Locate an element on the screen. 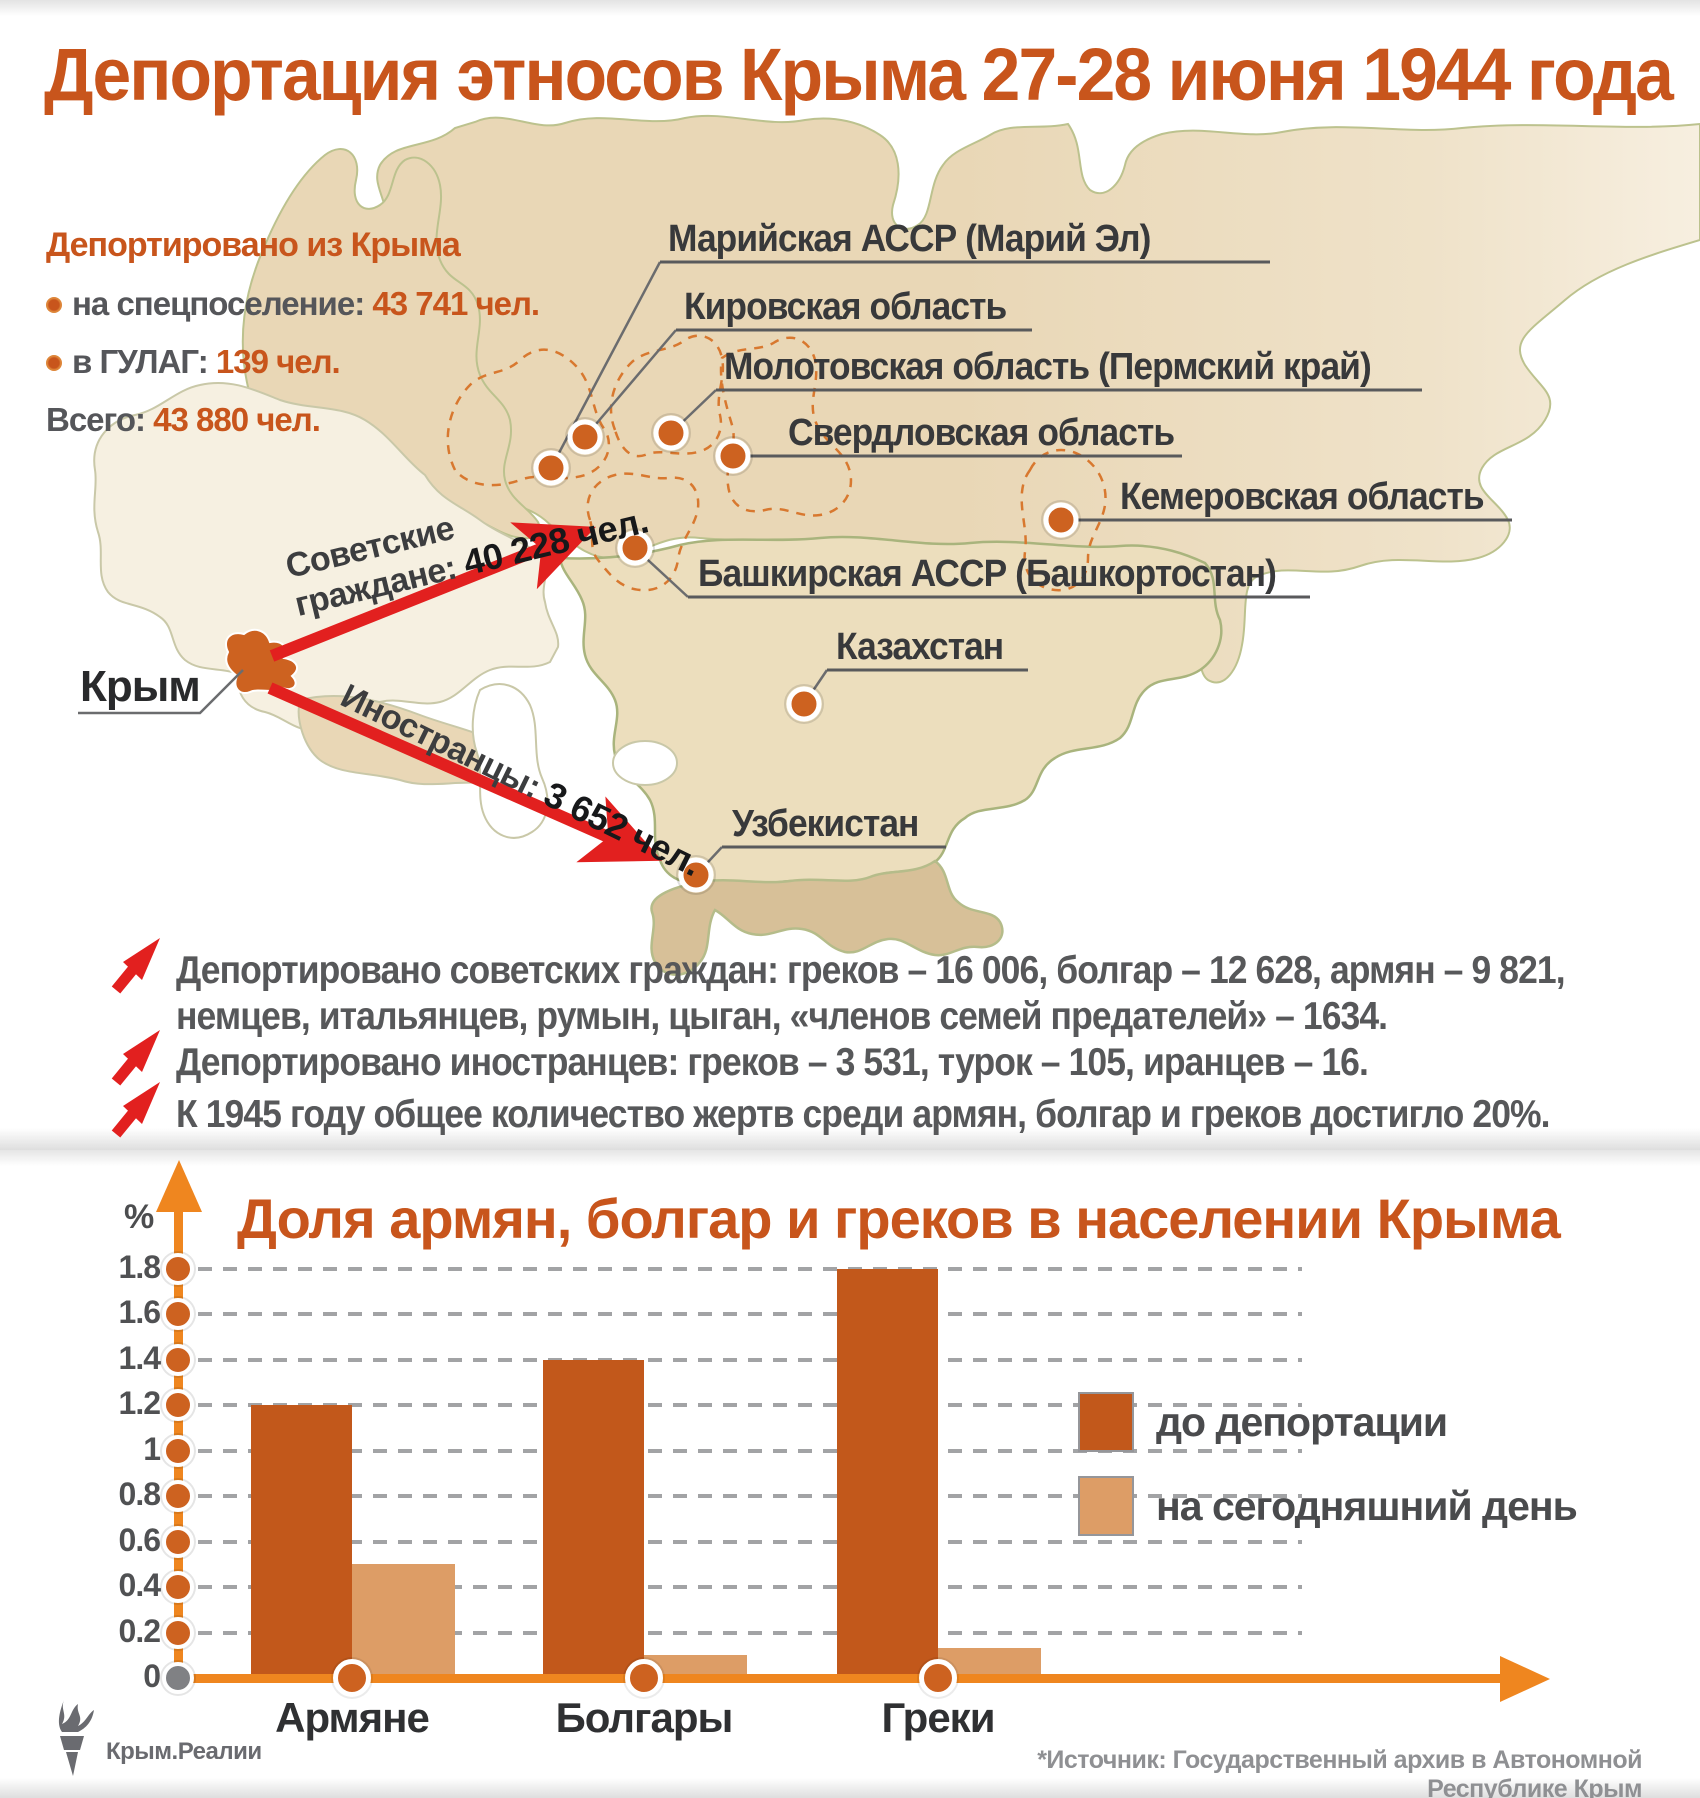  flow-arrow-soviet is located at coordinates (432, 592).